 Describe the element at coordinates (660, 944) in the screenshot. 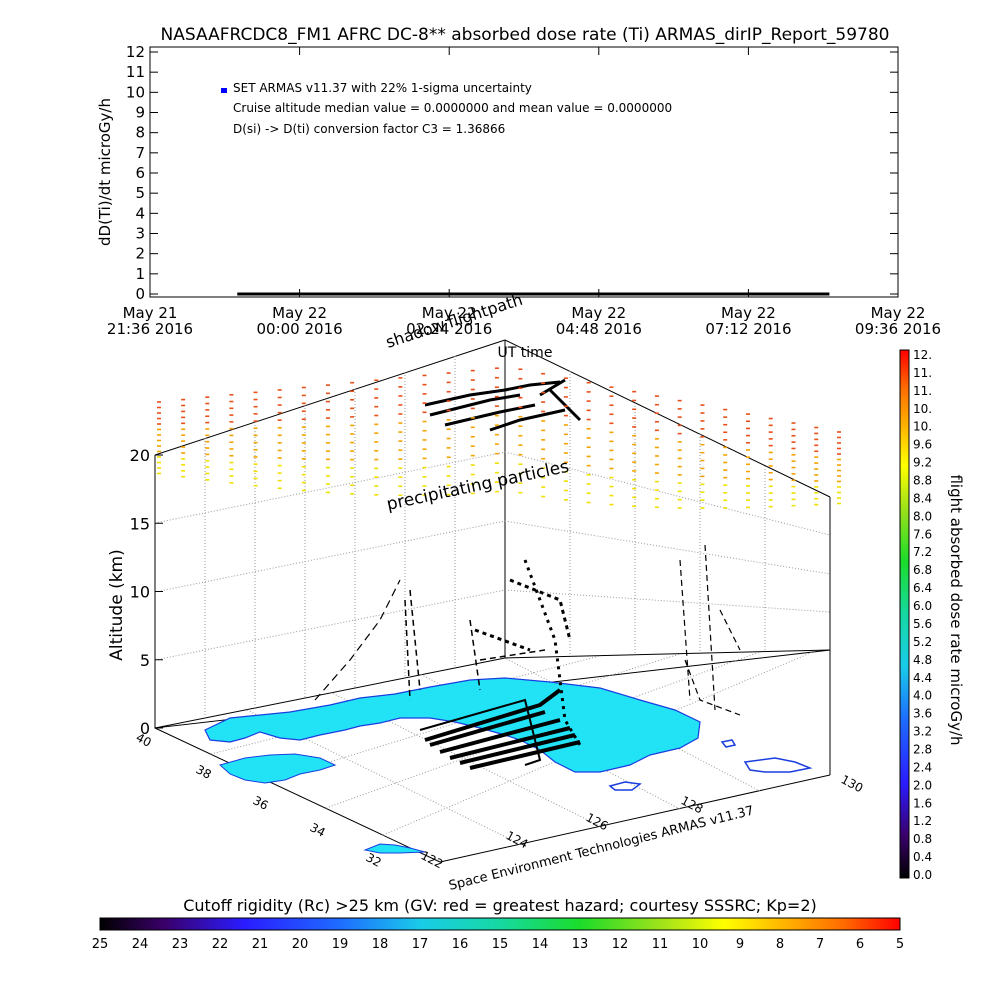

I see `cutoff-rigidity-colorbar-tick: 11` at that location.